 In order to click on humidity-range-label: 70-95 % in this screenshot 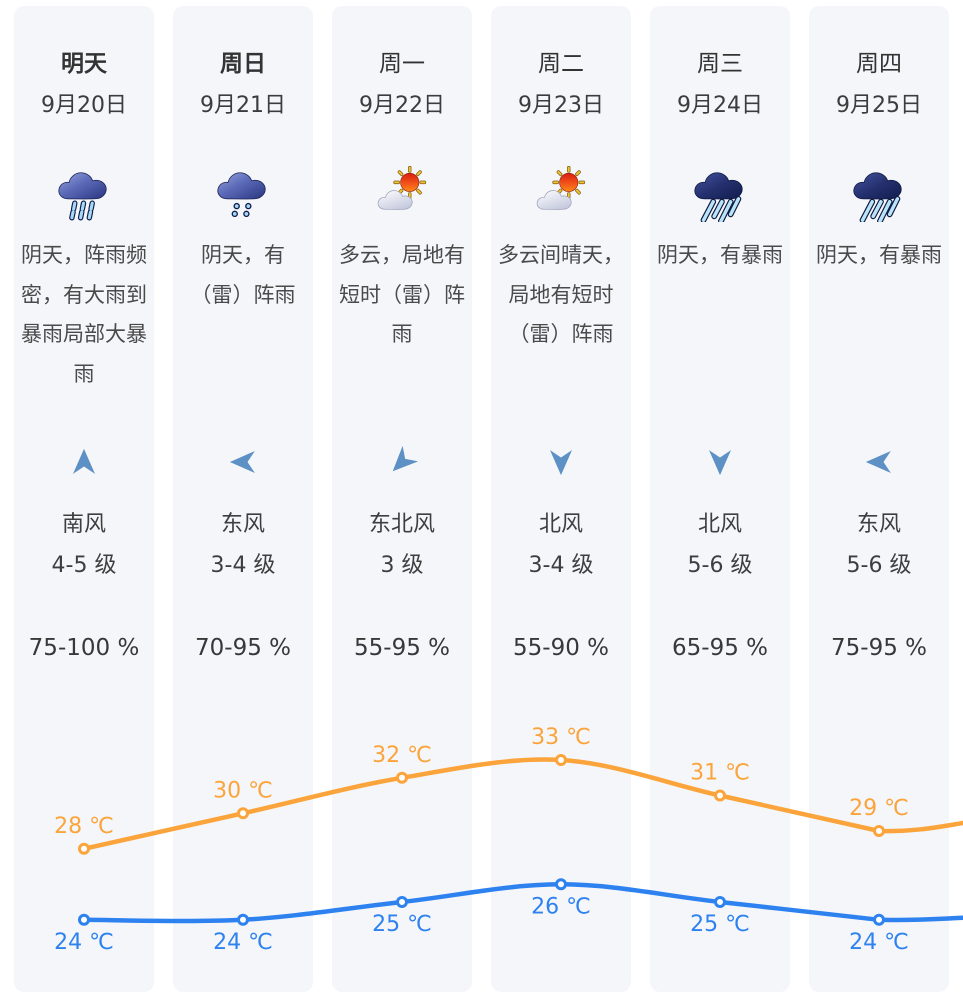, I will do `click(243, 648)`.